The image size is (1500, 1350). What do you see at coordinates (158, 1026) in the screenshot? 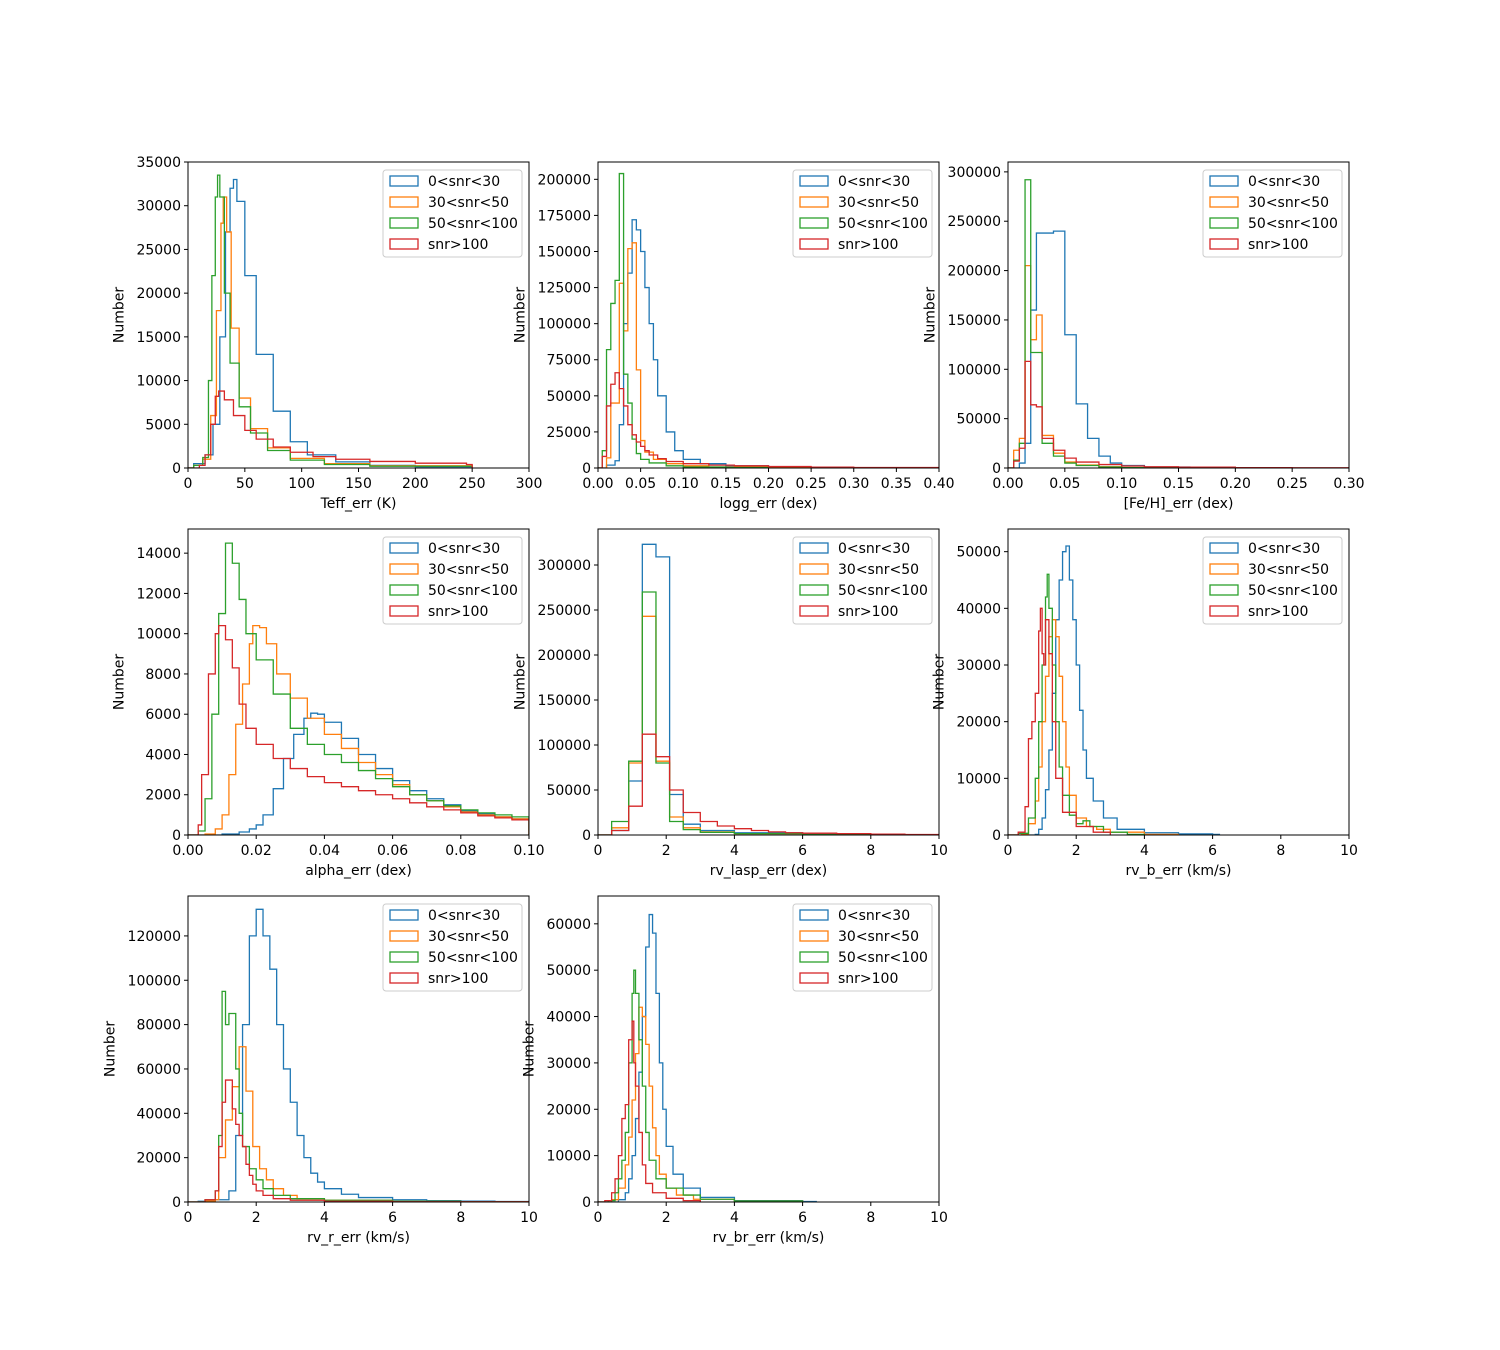
I see `y-tick-label: 80000` at bounding box center [158, 1026].